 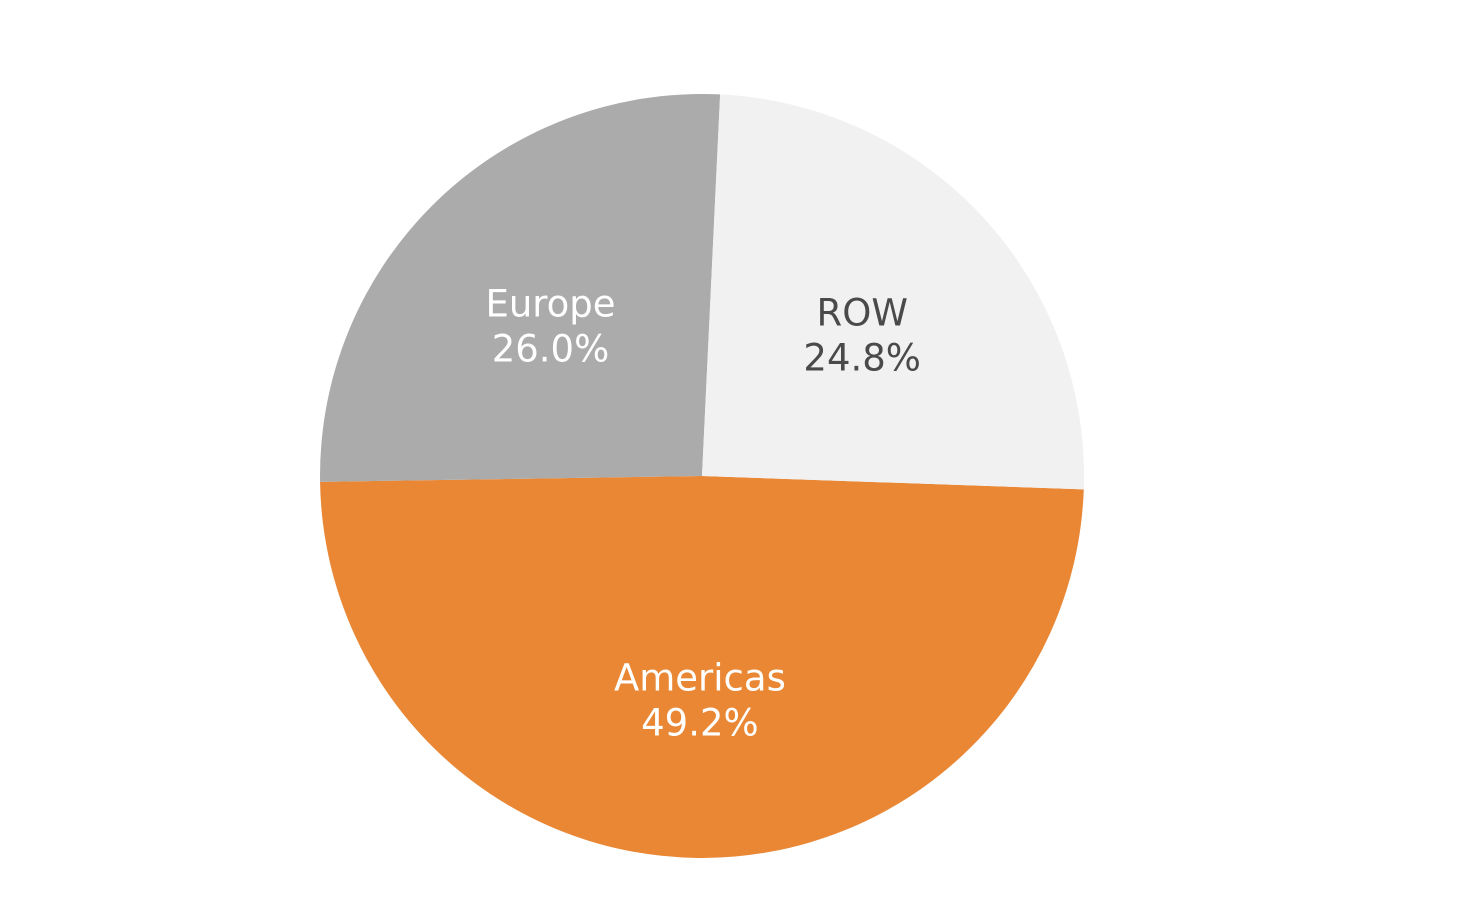 I want to click on slice-value-americas: 49.2%, so click(x=700, y=723).